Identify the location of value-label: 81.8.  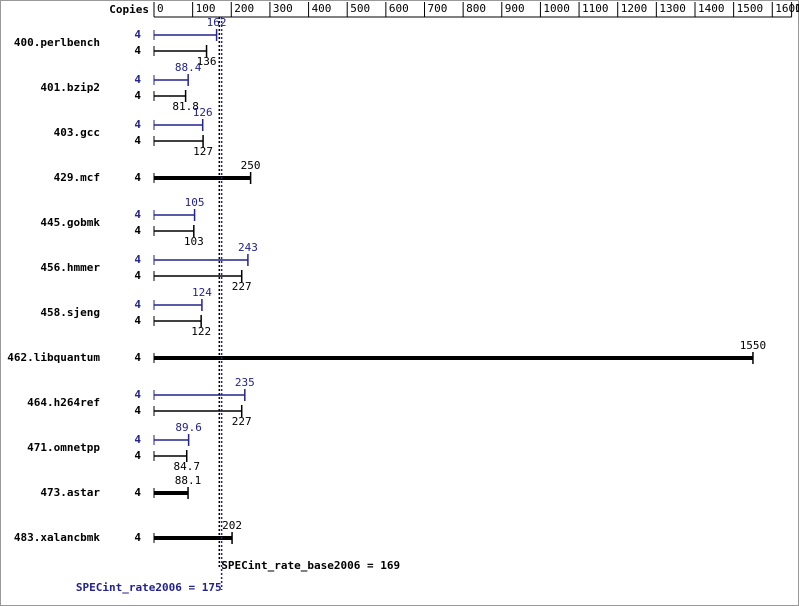
(185, 106).